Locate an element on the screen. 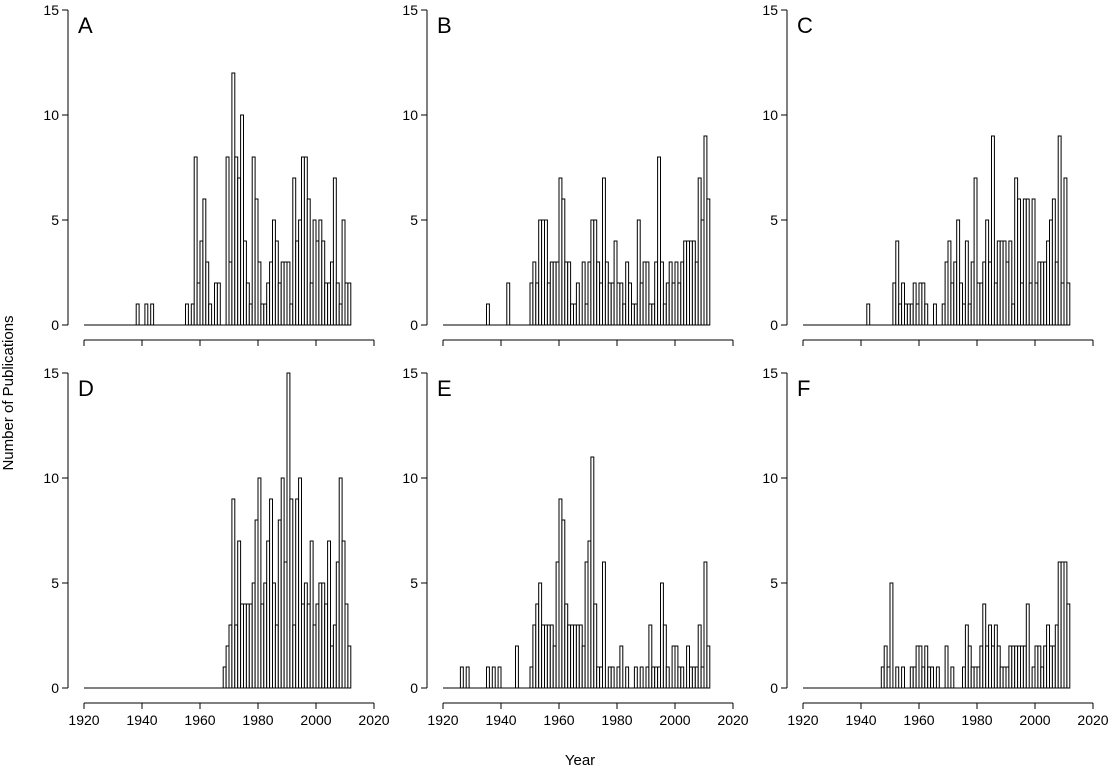 This screenshot has width=1112, height=768. panel-d: 0 5 10 15 1920 1940 1960 1980 2000 2020 D is located at coordinates (216, 546).